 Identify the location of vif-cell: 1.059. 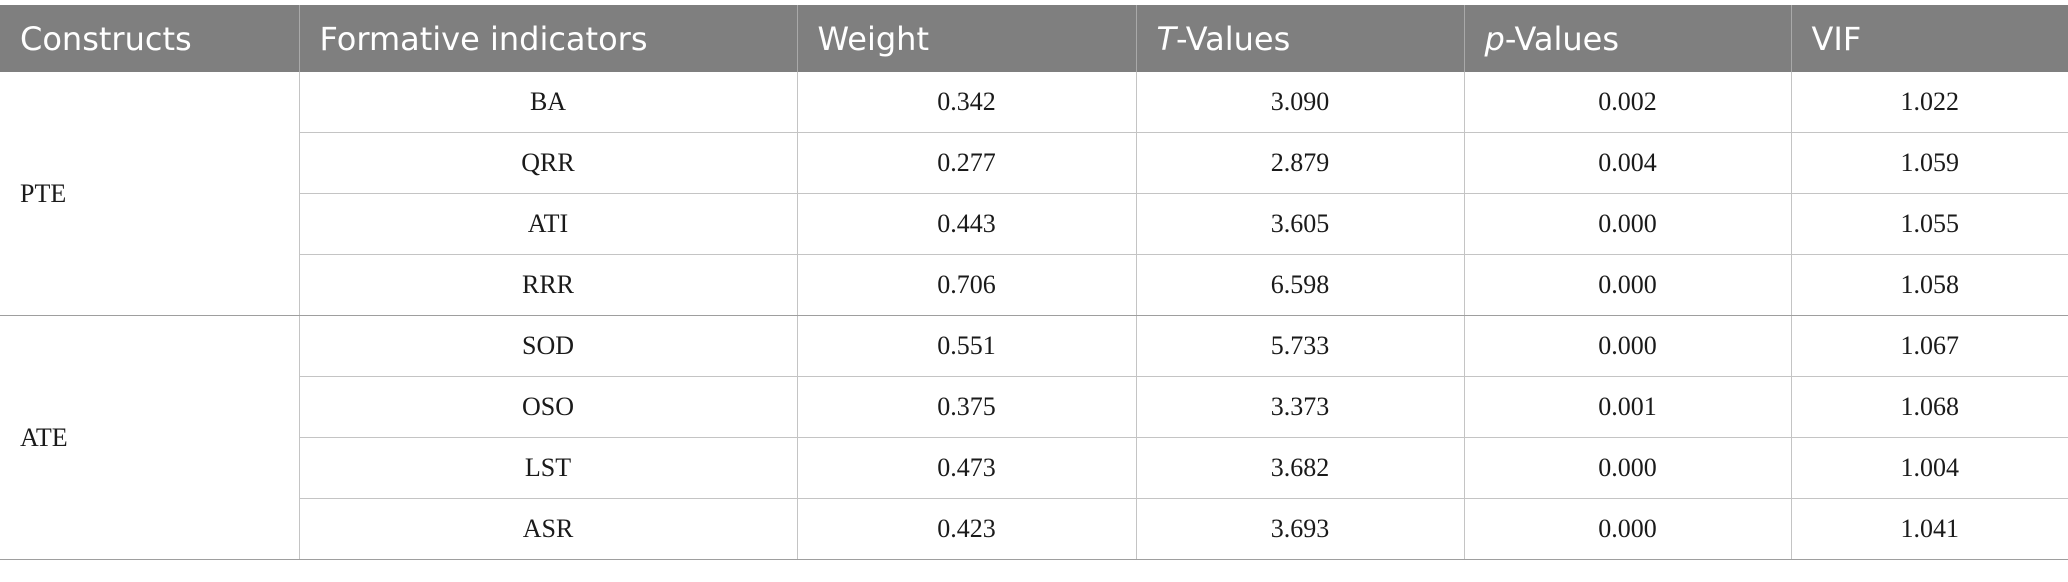
(1929, 163).